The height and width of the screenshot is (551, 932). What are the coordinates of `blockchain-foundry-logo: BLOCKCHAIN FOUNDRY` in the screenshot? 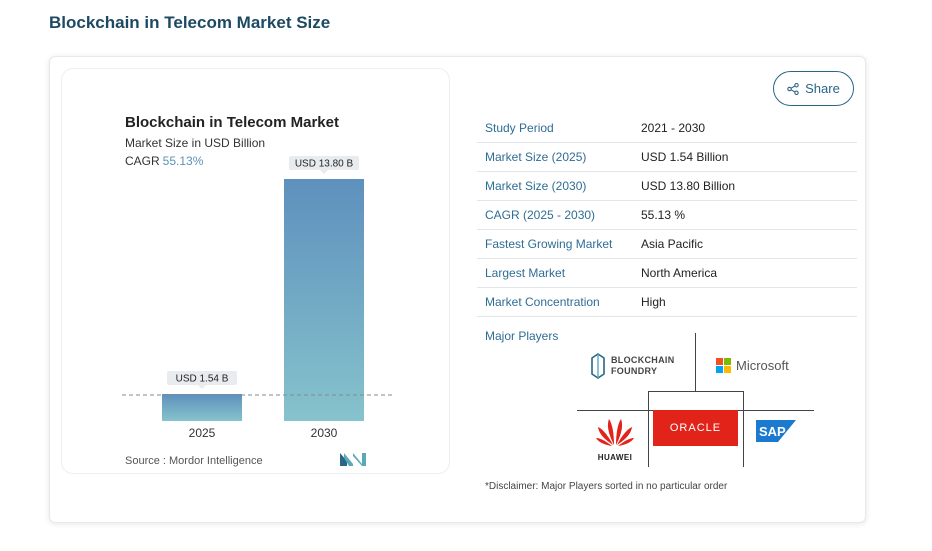 It's located at (633, 366).